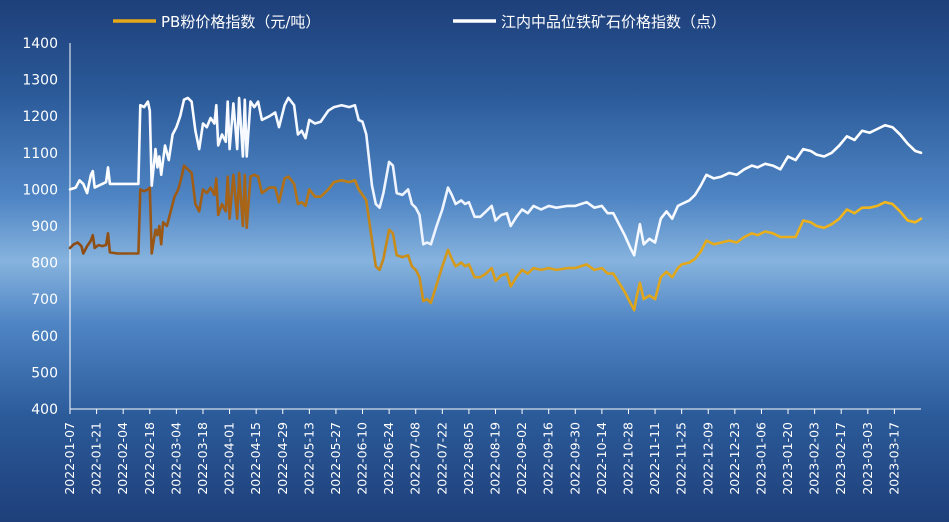 The width and height of the screenshot is (949, 522). I want to click on legend: PB粉价格指数（元/吨） 江内中品位铁矿石价格指数（点）, so click(419, 22).